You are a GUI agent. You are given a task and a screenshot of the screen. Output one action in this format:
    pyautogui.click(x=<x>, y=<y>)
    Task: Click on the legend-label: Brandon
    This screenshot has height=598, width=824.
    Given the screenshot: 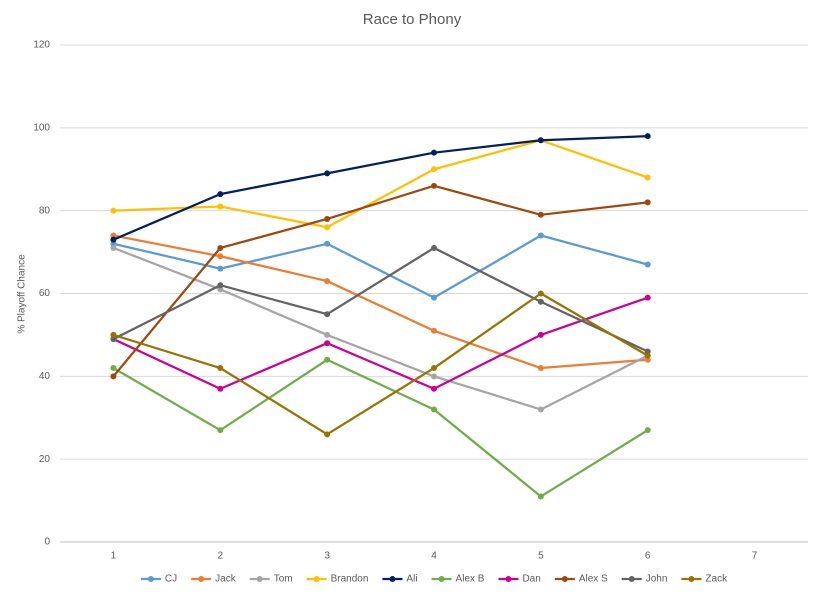 What is the action you would take?
    pyautogui.click(x=350, y=579)
    